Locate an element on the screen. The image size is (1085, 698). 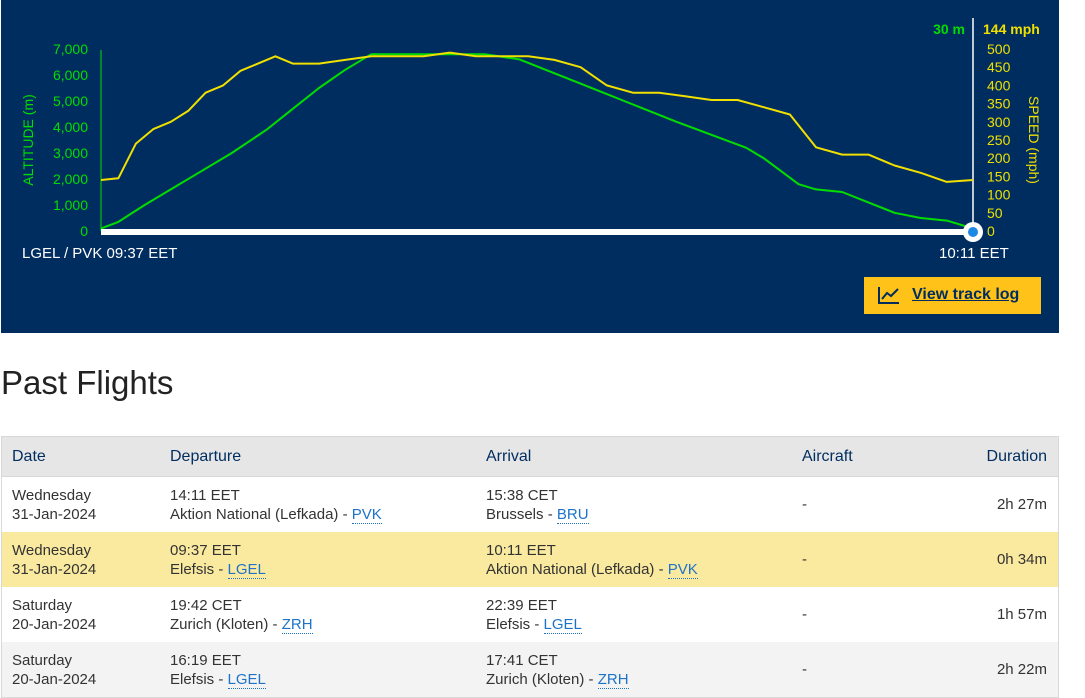
cell-departure: 19:42 CET Zurich (Kloten) - ZRH is located at coordinates (318, 614).